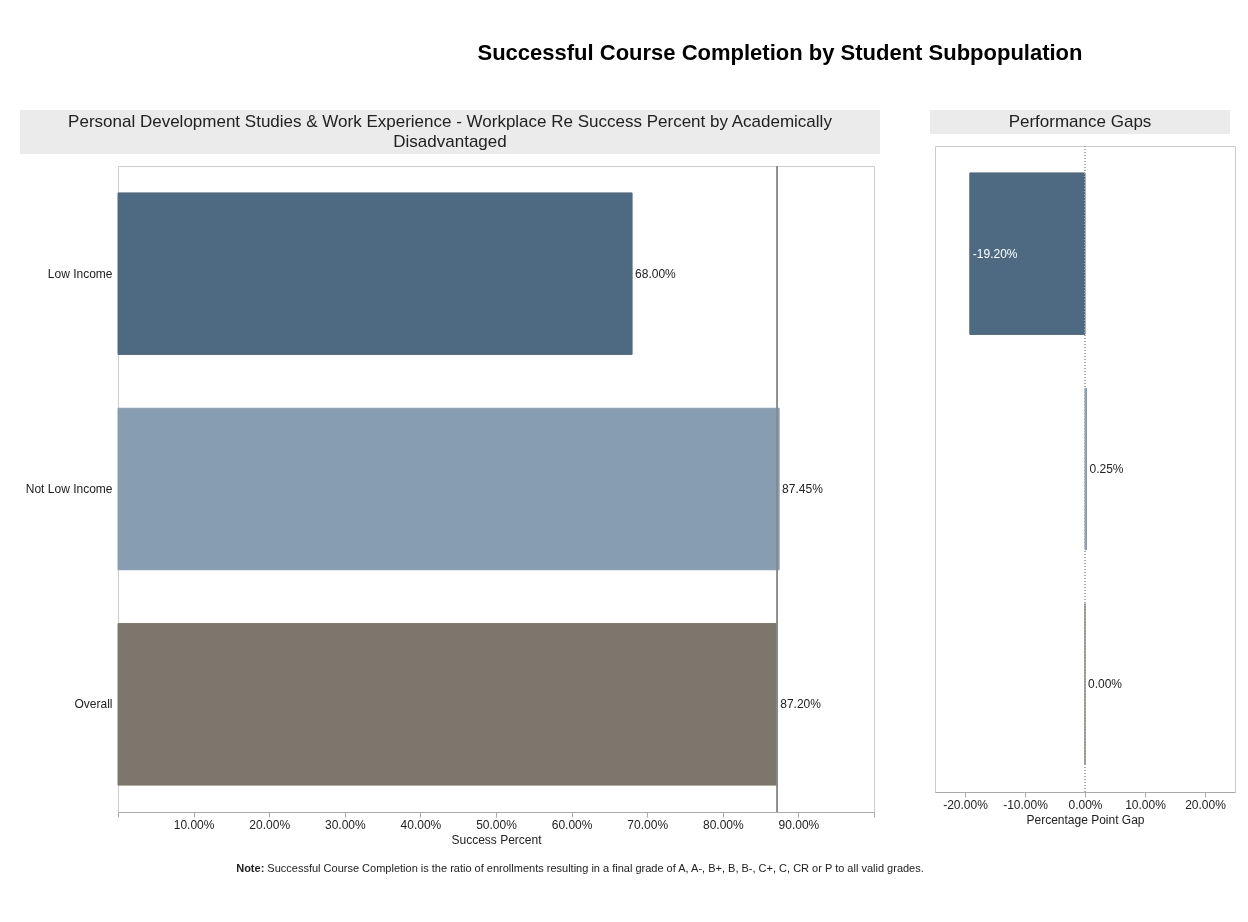 The image size is (1248, 922). Describe the element at coordinates (966, 804) in the screenshot. I see `x-tick-label: -20.00%` at that location.